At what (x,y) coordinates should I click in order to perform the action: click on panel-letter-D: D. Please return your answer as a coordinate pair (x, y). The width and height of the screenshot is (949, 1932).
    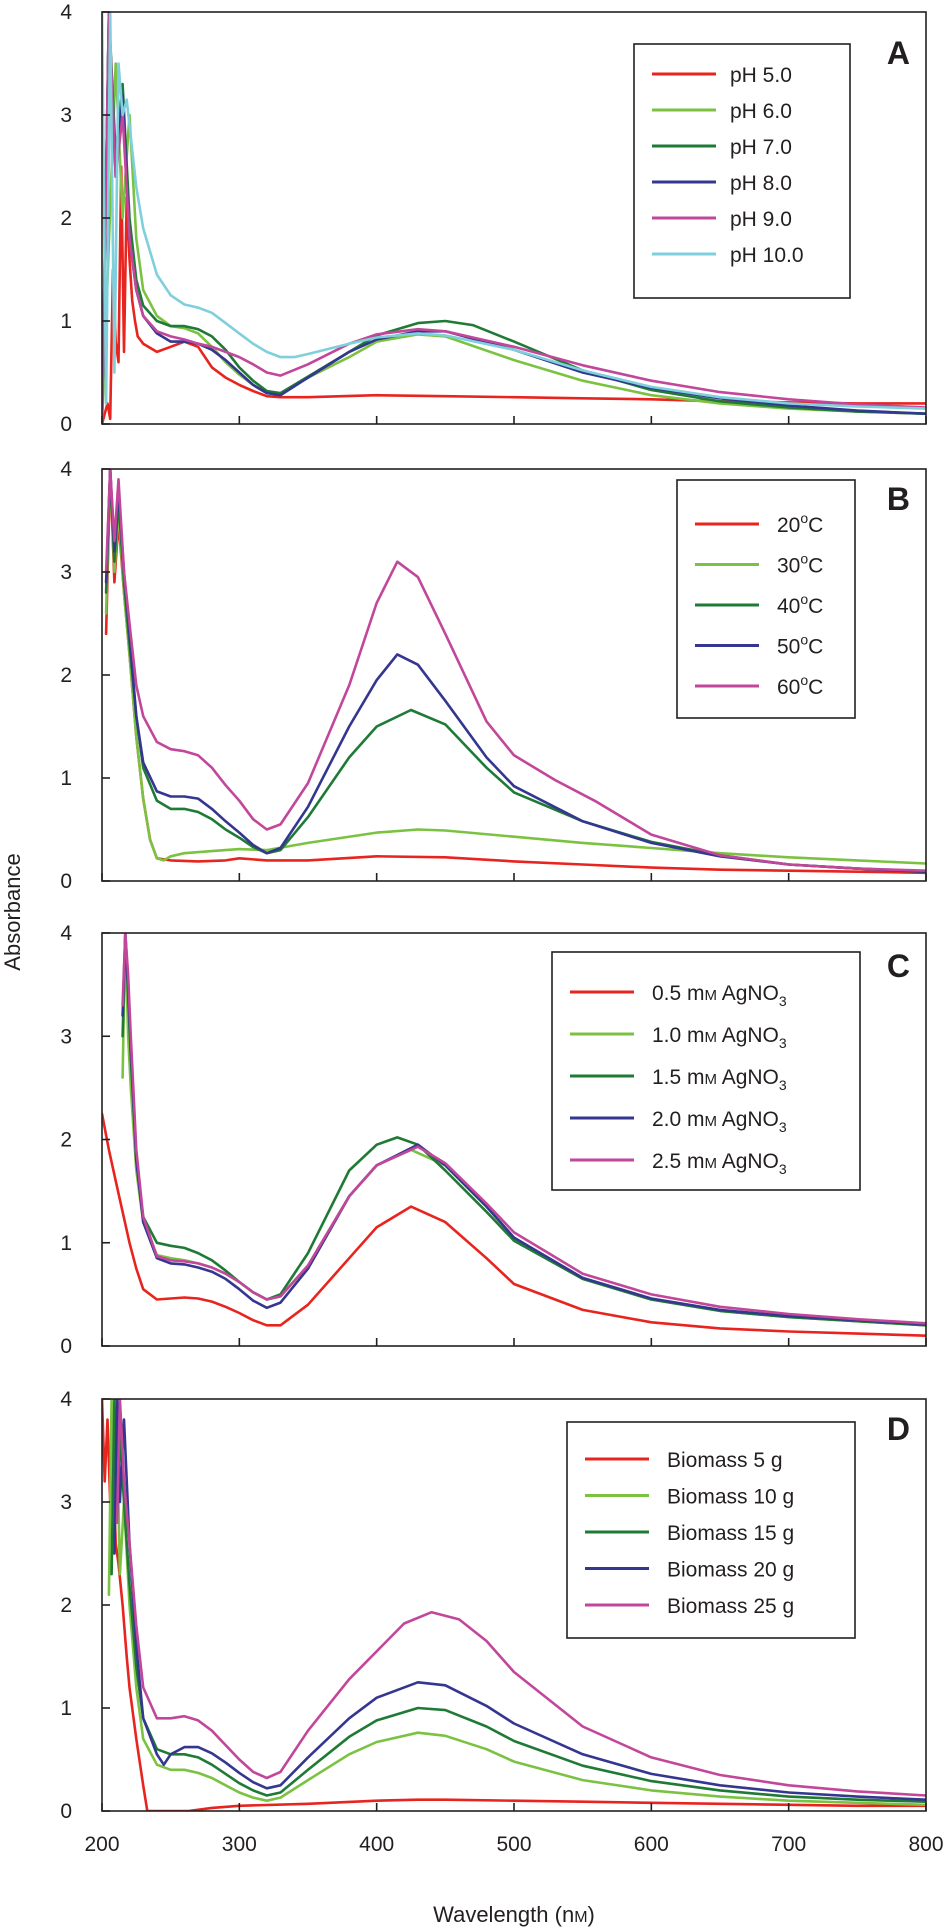
    Looking at the image, I should click on (898, 1429).